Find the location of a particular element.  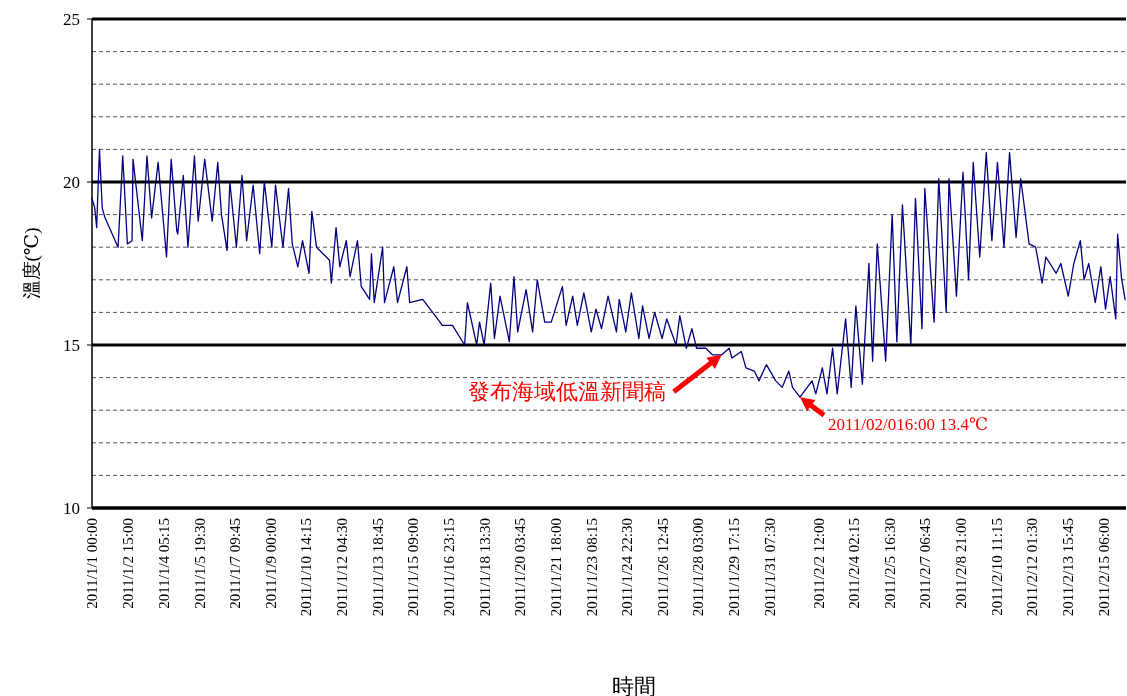

x-tick-label: 2011/2/4 02:15 is located at coordinates (854, 563).